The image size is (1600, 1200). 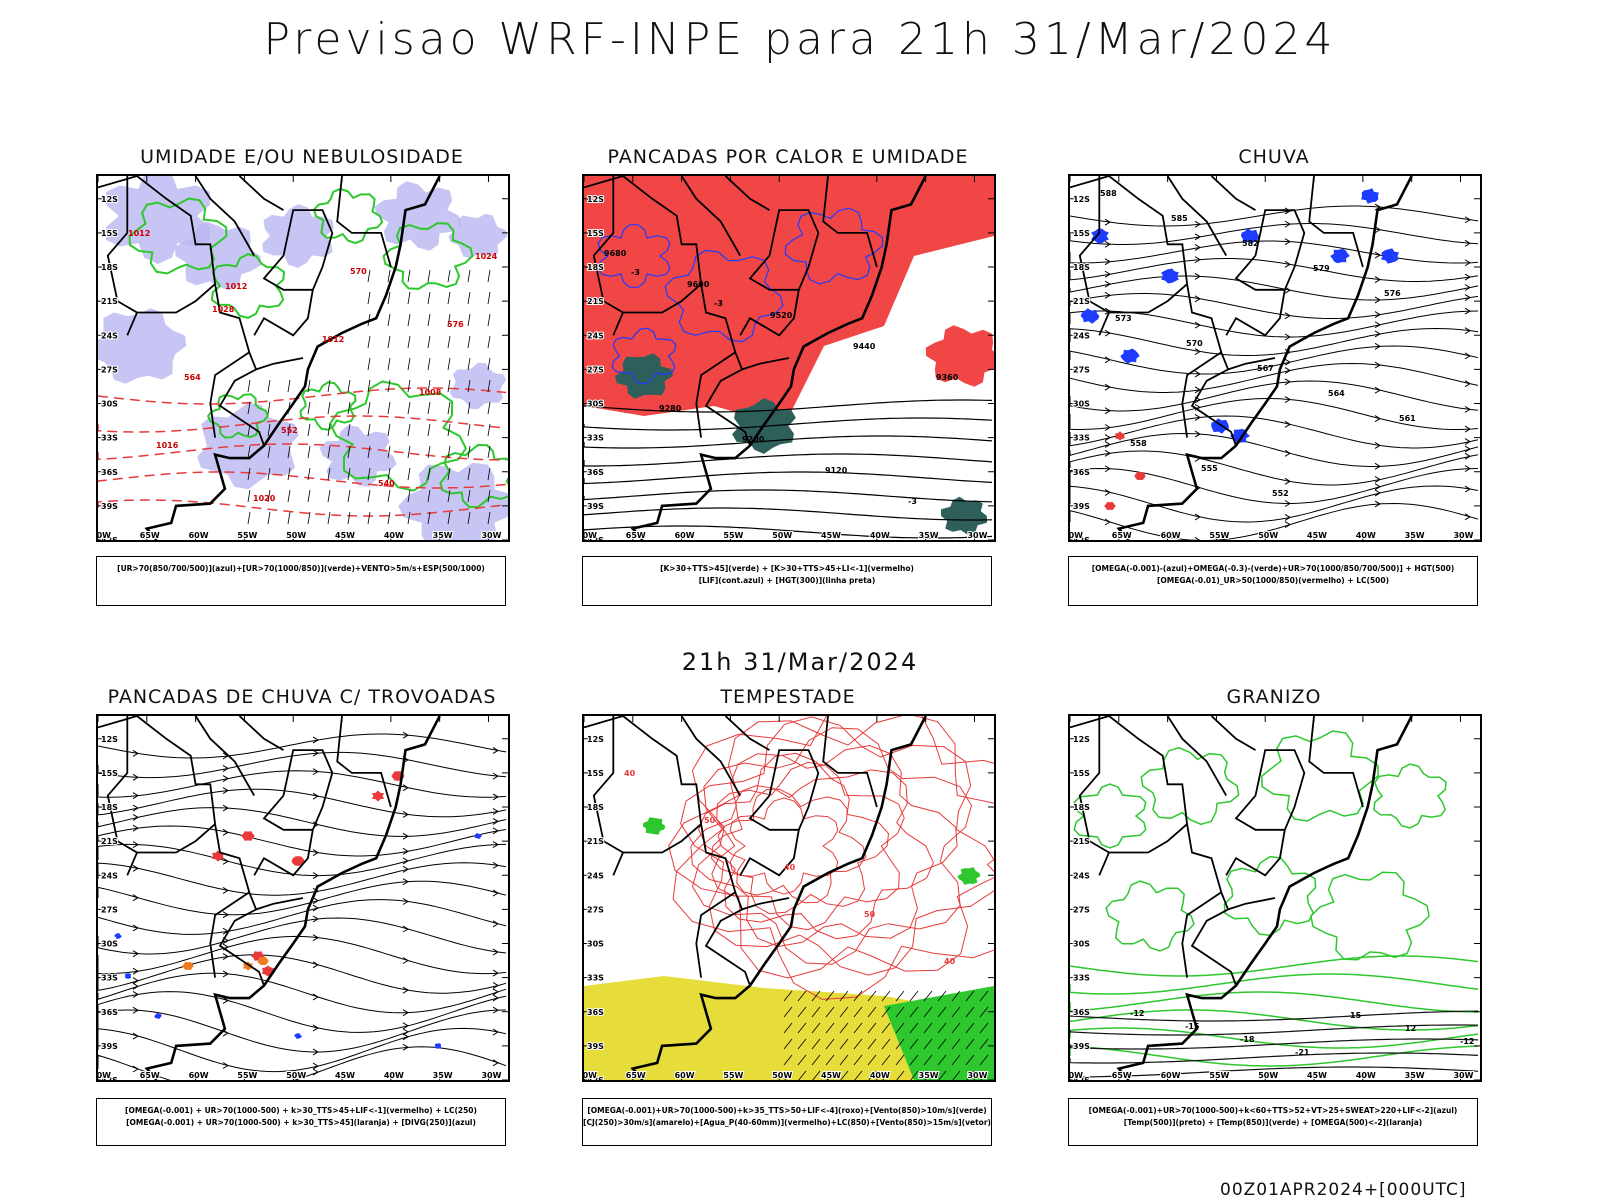 What do you see at coordinates (595, 538) in the screenshot?
I see `lat-label: 42S` at bounding box center [595, 538].